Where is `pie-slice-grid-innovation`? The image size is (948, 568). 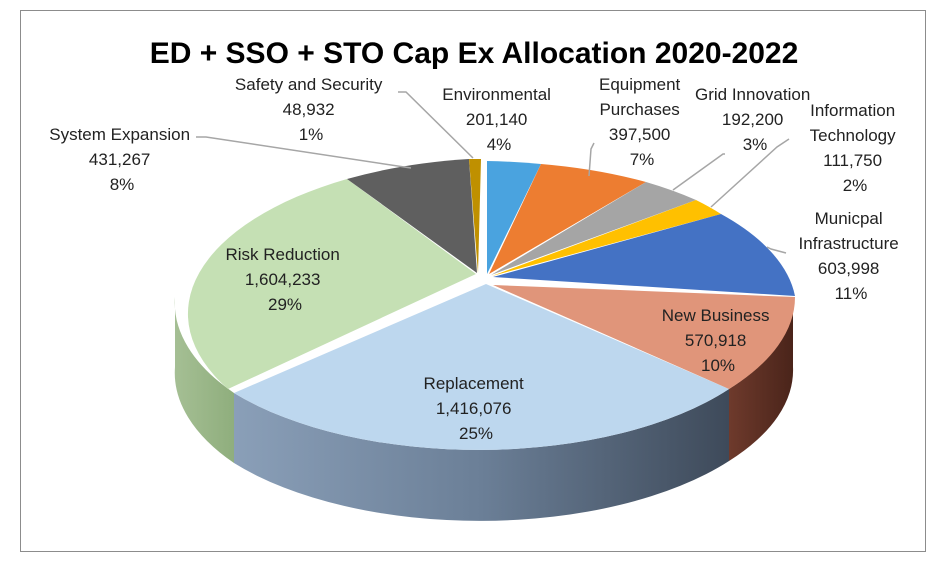 pie-slice-grid-innovation is located at coordinates (593, 228).